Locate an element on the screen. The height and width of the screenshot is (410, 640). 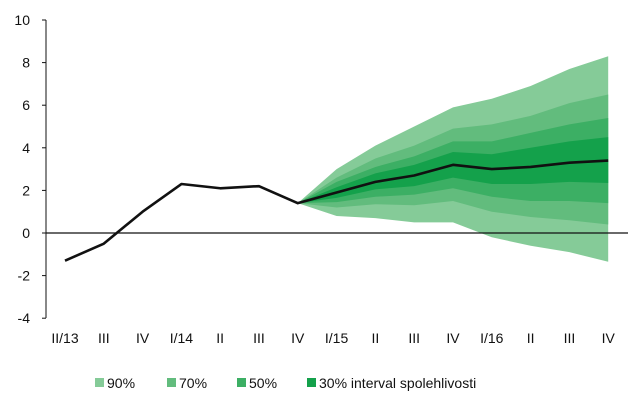
y-tick-label: 10 is located at coordinates (22, 20).